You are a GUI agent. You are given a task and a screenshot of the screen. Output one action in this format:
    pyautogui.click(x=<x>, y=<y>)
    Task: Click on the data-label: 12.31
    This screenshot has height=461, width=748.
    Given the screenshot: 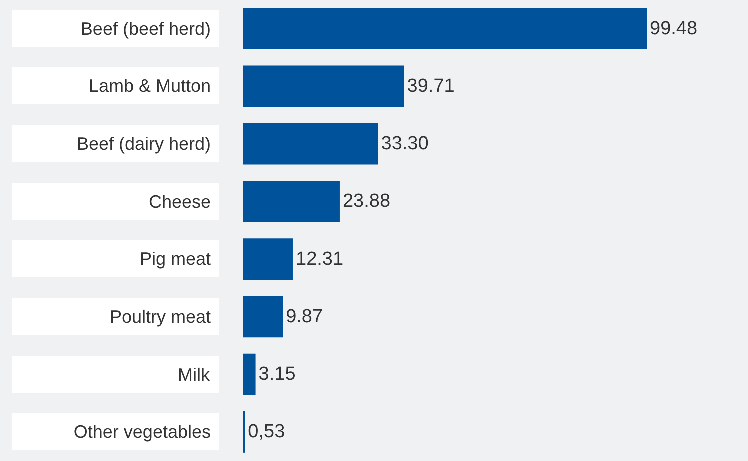 What is the action you would take?
    pyautogui.click(x=320, y=259)
    